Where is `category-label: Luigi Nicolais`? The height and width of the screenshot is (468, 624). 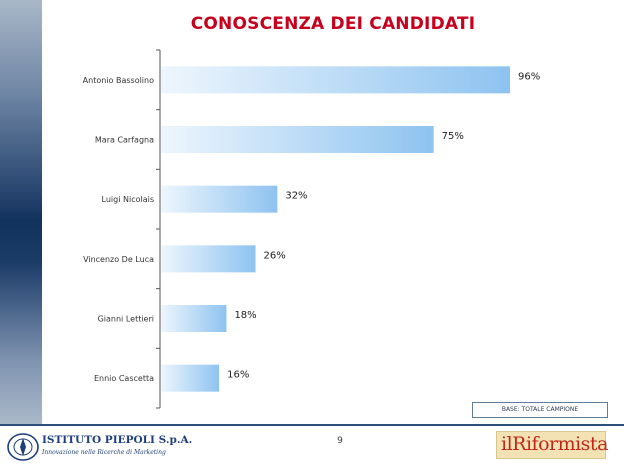 category-label: Luigi Nicolais is located at coordinates (128, 199).